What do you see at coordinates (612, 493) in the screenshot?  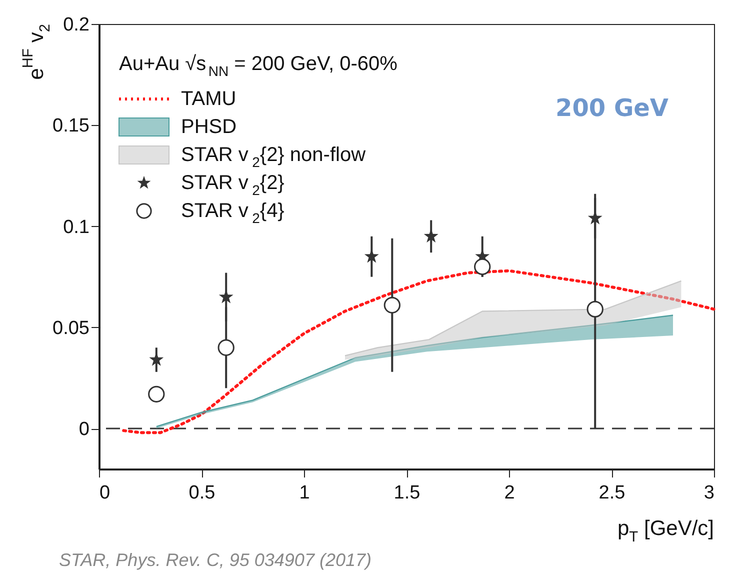 I see `x-tick-label: 2.5` at bounding box center [612, 493].